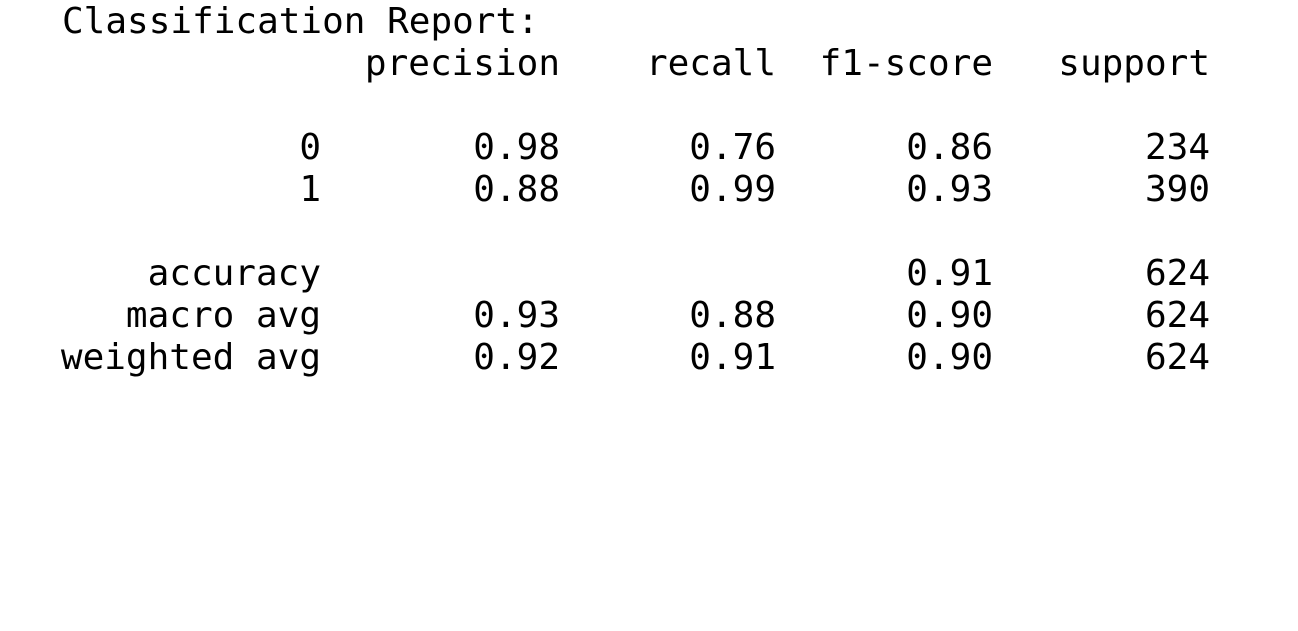 The width and height of the screenshot is (1298, 631). What do you see at coordinates (949, 273) in the screenshot?
I see `f1-score-value: 0.91` at bounding box center [949, 273].